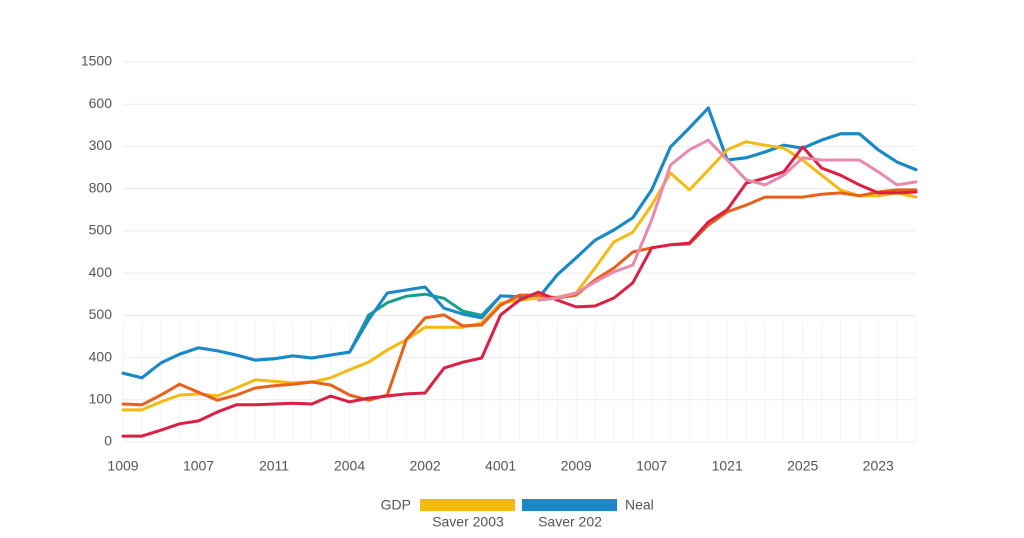  What do you see at coordinates (576, 466) in the screenshot?
I see `x-tick-label: 2009` at bounding box center [576, 466].